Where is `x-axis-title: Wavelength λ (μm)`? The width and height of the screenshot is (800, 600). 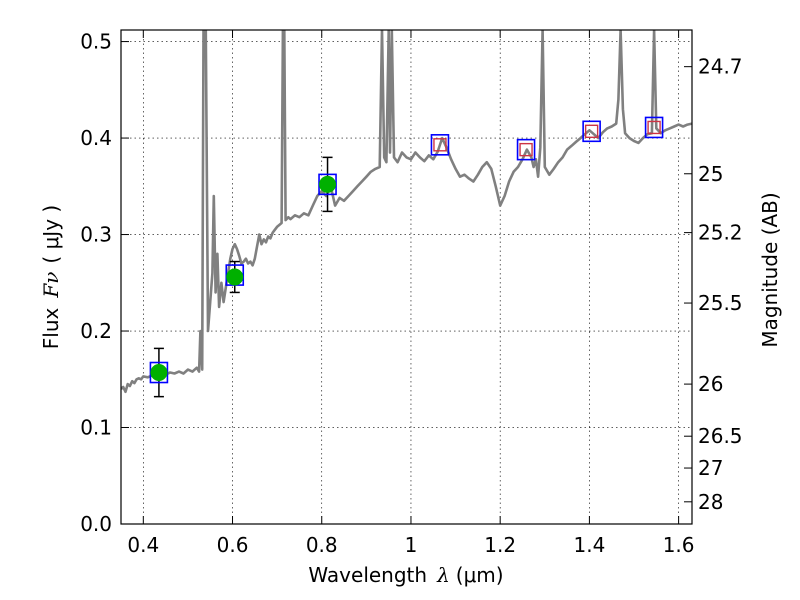 x-axis-title: Wavelength λ (μm) is located at coordinates (405, 575).